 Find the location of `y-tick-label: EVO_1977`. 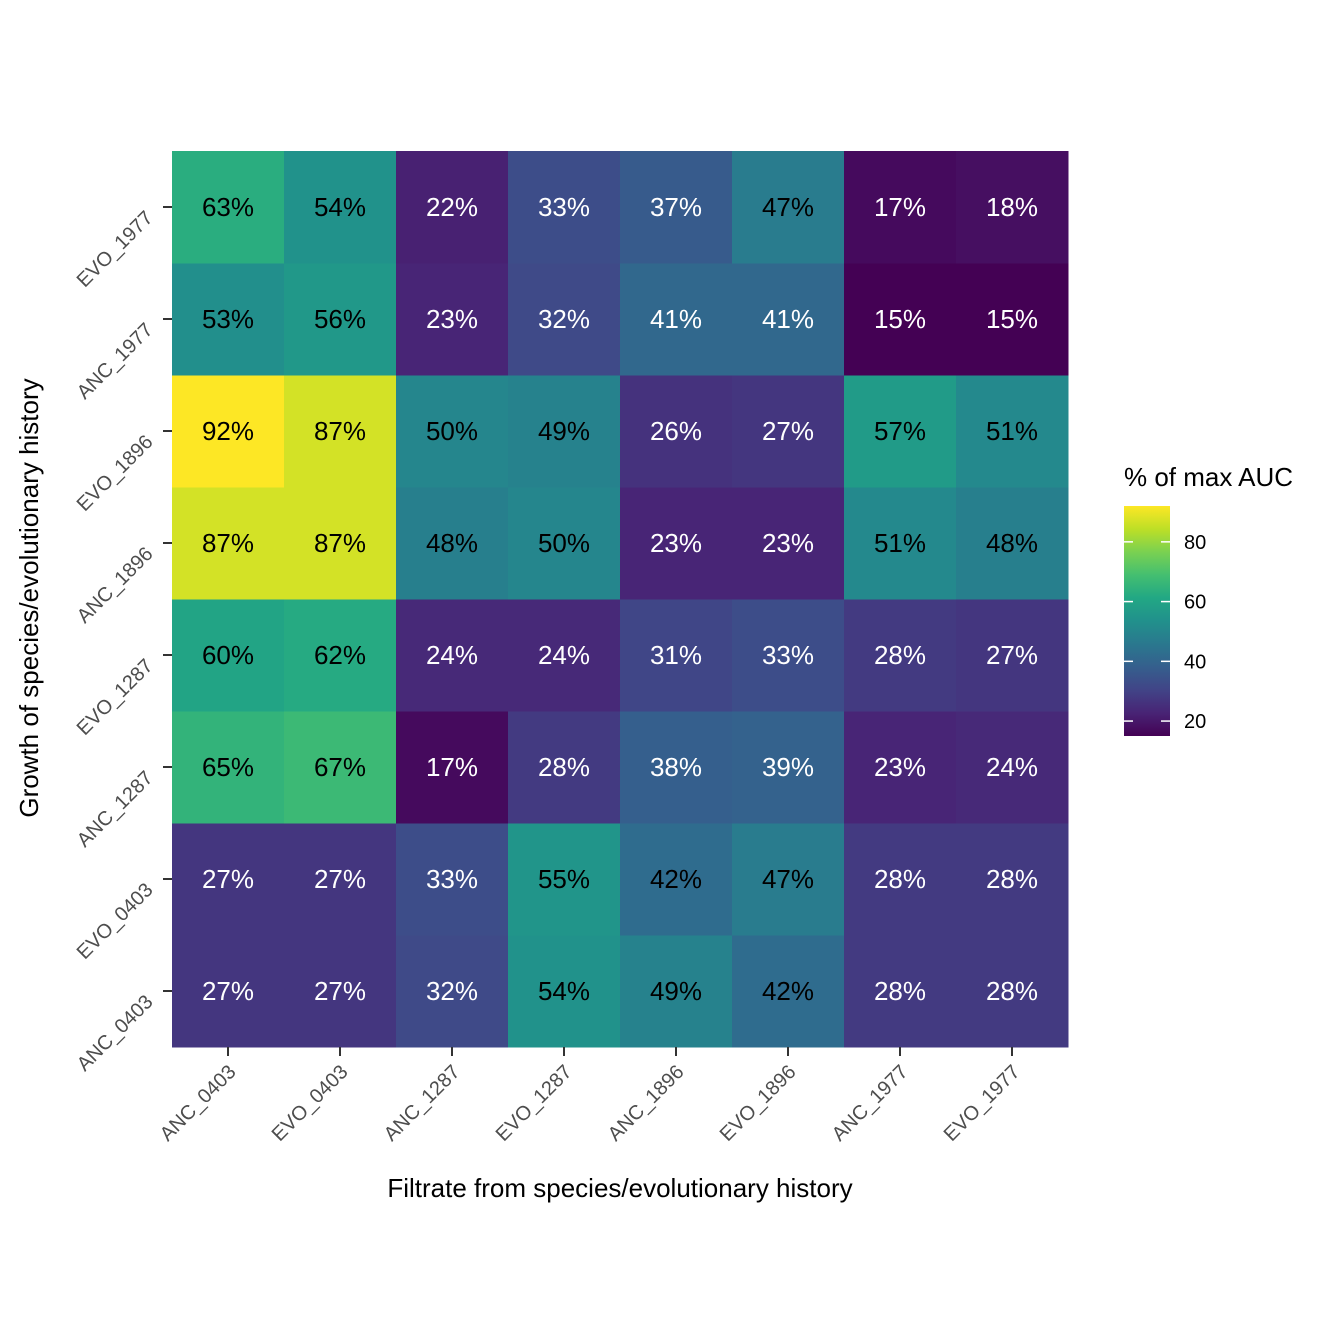

y-tick-label: EVO_1977 is located at coordinates (115, 249).